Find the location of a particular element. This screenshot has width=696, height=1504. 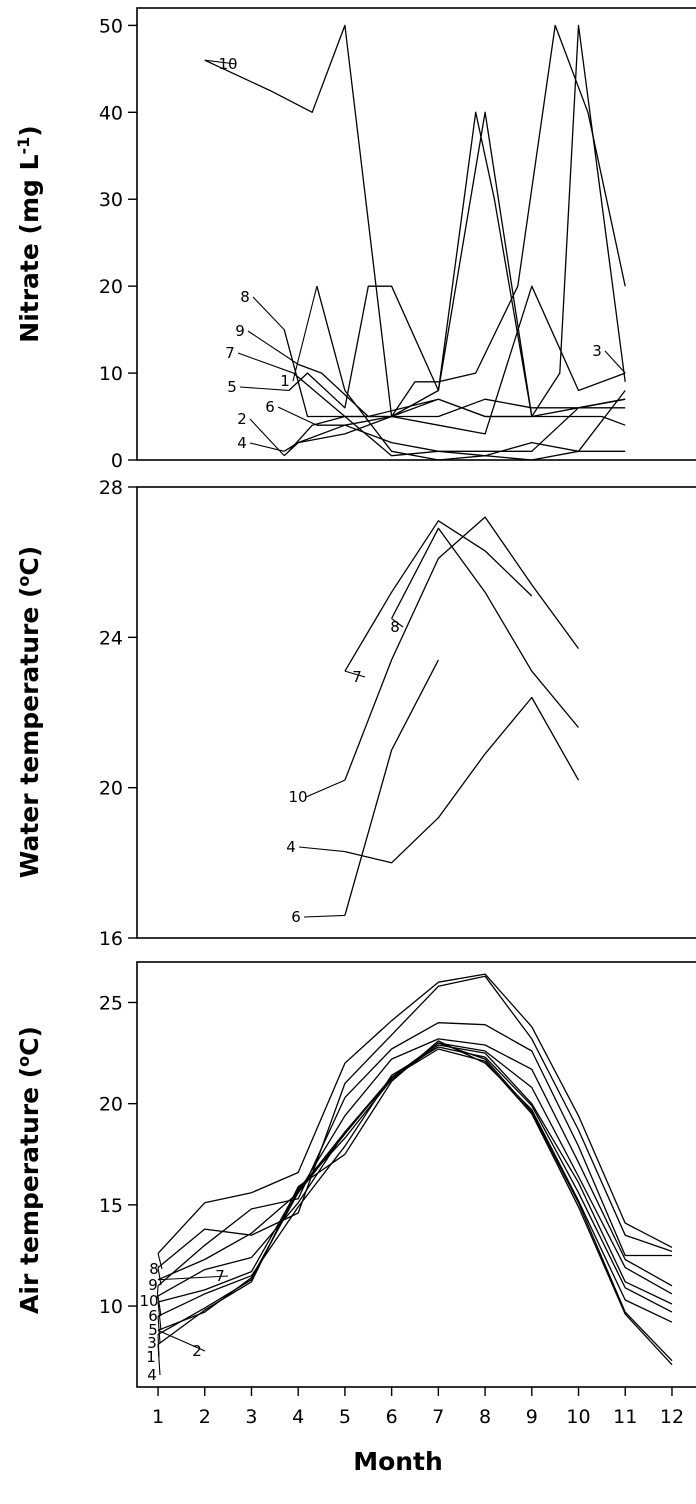

y-tick-label: 40 is located at coordinates (111, 113).